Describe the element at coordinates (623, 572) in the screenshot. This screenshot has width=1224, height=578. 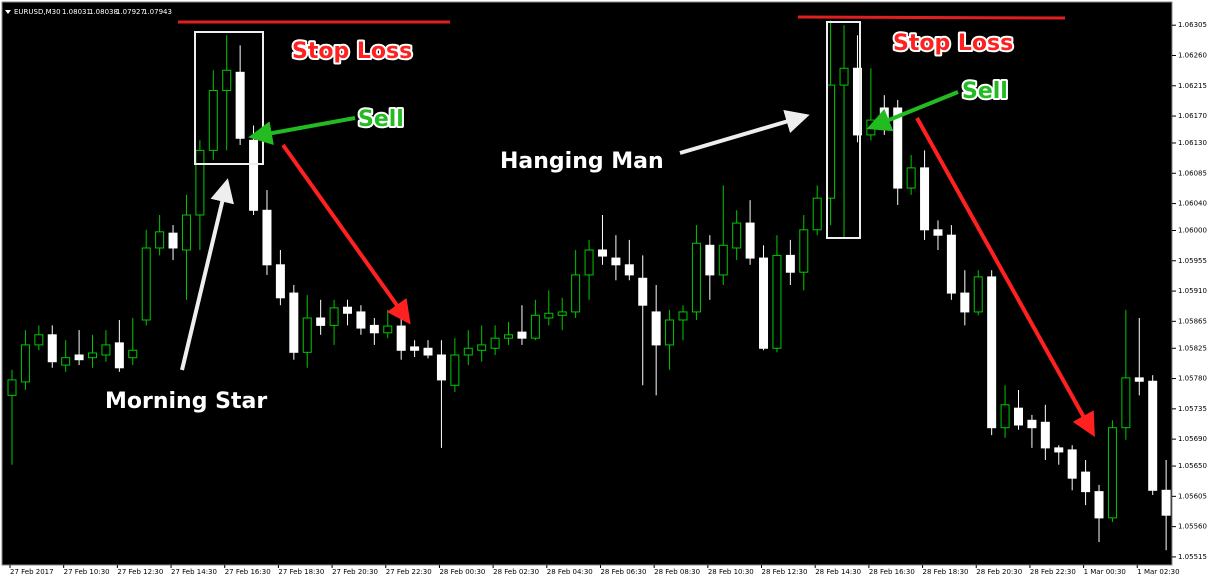
I see `x-tick-label: 28 Feb 06:30` at that location.